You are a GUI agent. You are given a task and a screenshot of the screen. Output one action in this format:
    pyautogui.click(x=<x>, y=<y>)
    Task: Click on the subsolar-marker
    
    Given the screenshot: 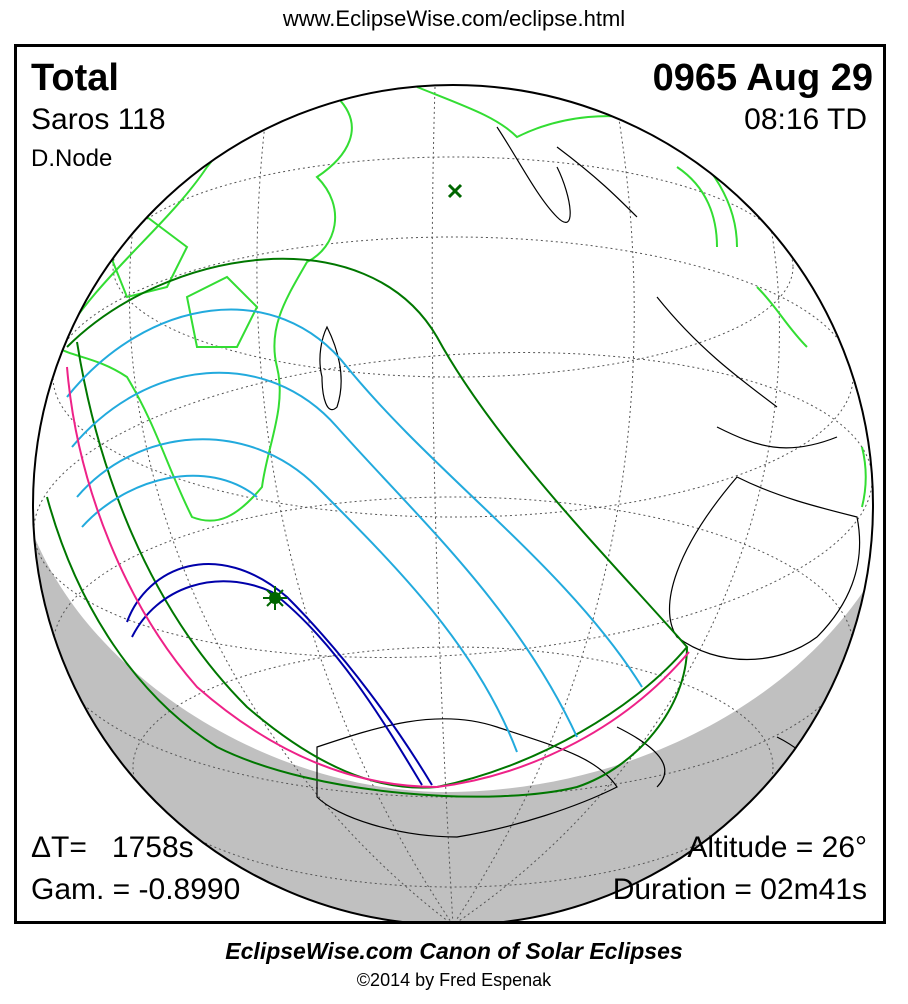 What is the action you would take?
    pyautogui.click(x=455, y=191)
    